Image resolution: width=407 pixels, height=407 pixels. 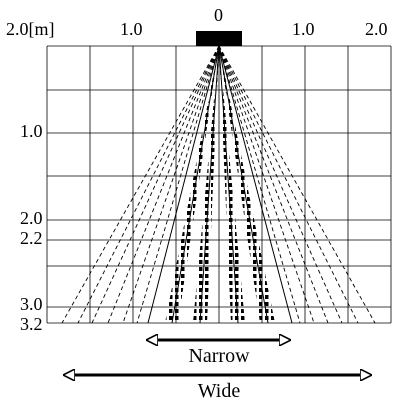 What do you see at coordinates (376, 29) in the screenshot?
I see `top-label-right-2: 2.0` at bounding box center [376, 29].